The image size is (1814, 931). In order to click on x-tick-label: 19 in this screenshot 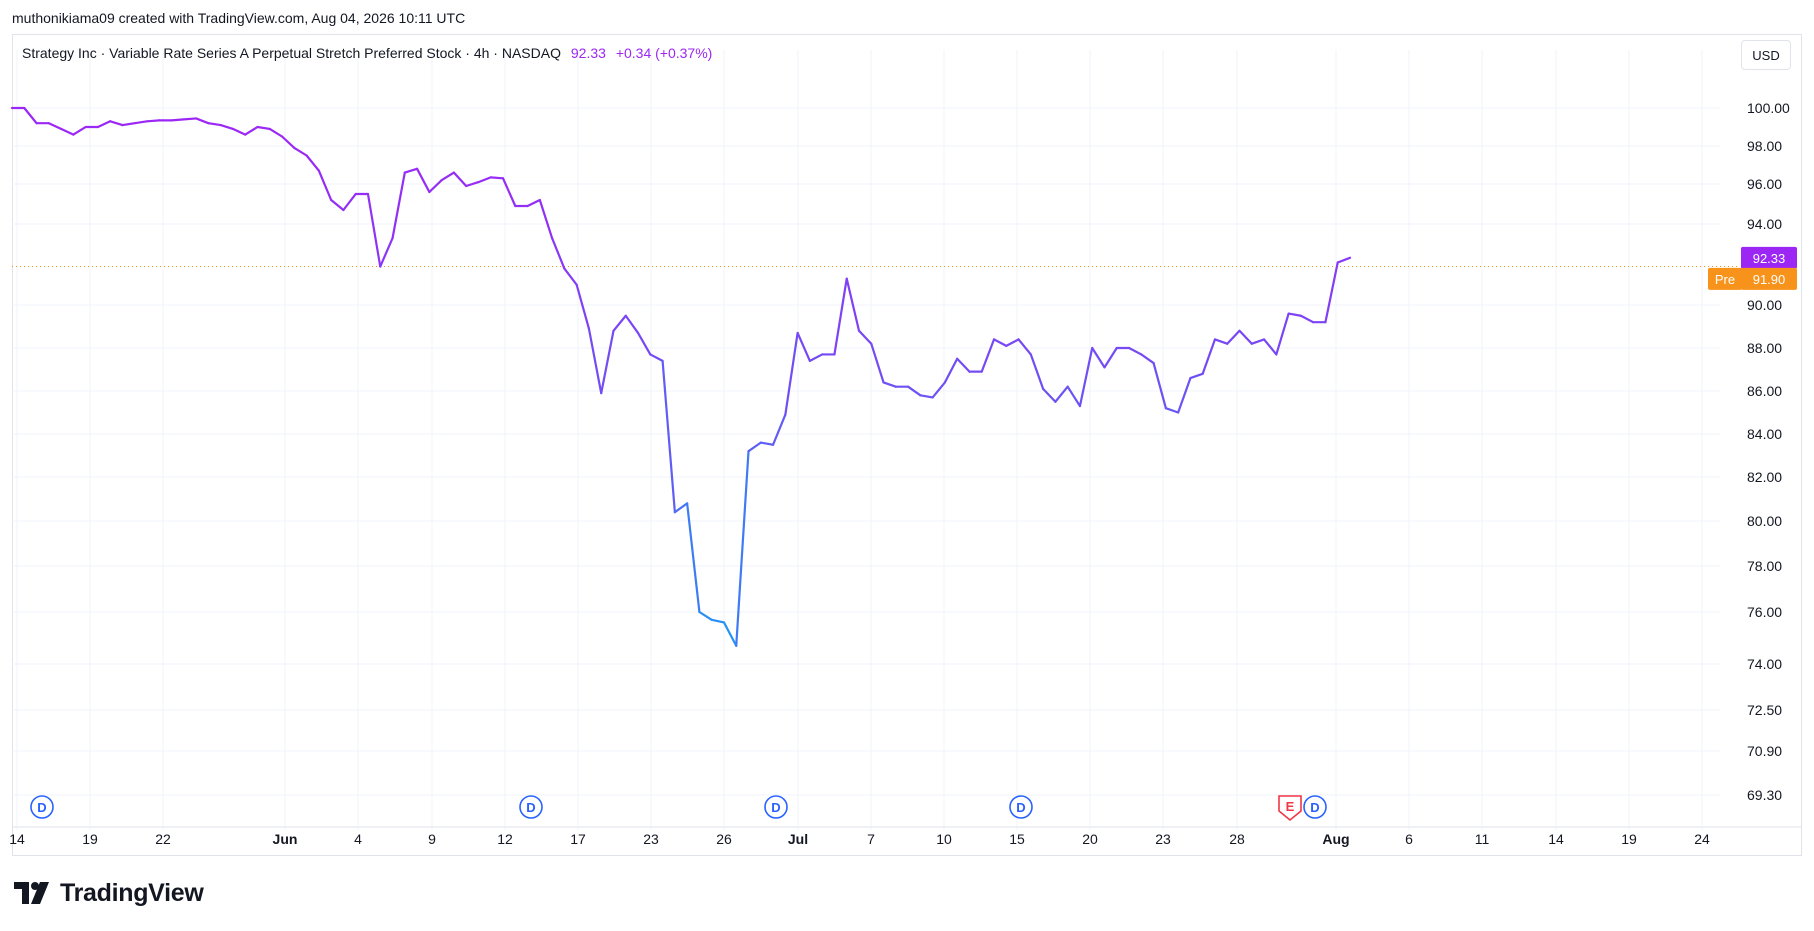, I will do `click(1629, 839)`.